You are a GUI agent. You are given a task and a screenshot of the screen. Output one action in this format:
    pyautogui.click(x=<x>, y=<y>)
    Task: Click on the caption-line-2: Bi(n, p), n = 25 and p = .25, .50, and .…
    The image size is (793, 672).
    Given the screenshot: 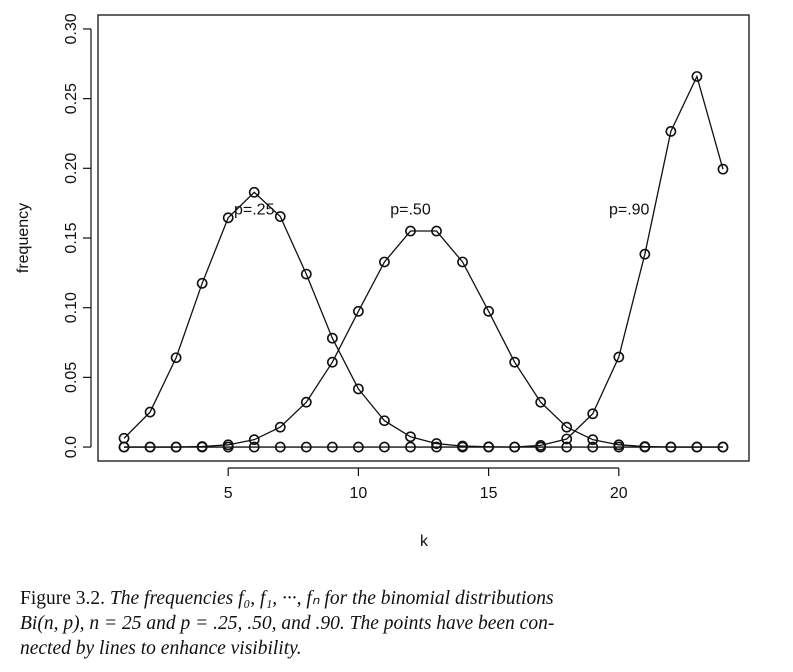 What is the action you would take?
    pyautogui.click(x=287, y=623)
    